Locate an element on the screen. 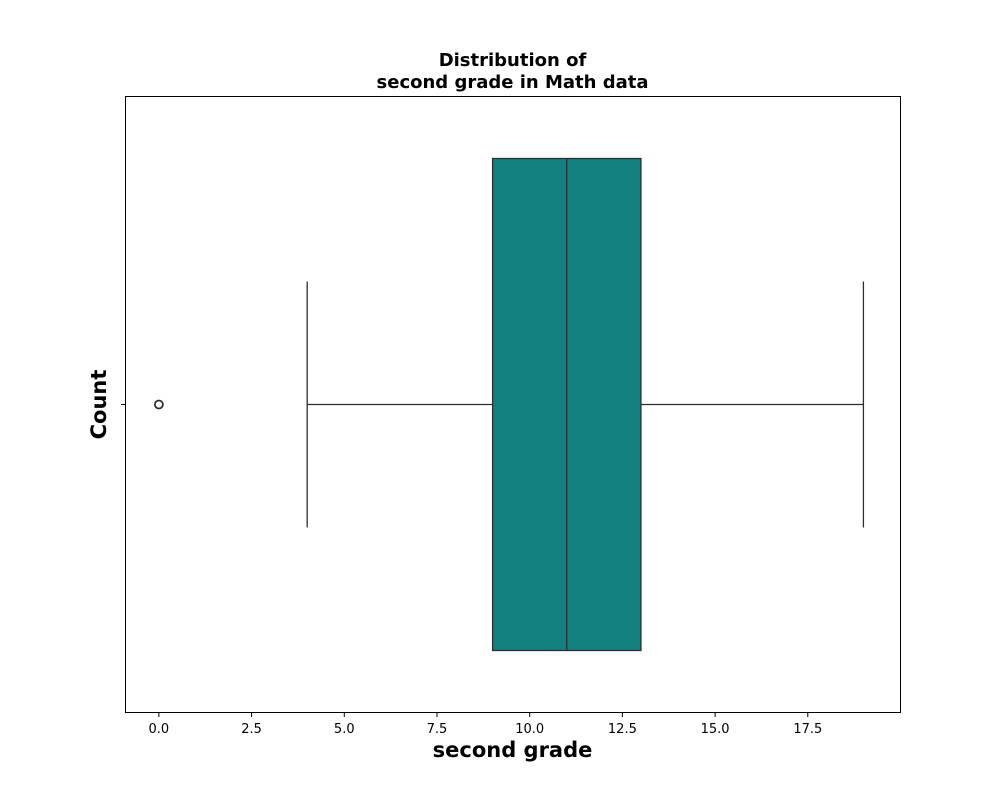  x-tick-label: 10.0 is located at coordinates (529, 729).